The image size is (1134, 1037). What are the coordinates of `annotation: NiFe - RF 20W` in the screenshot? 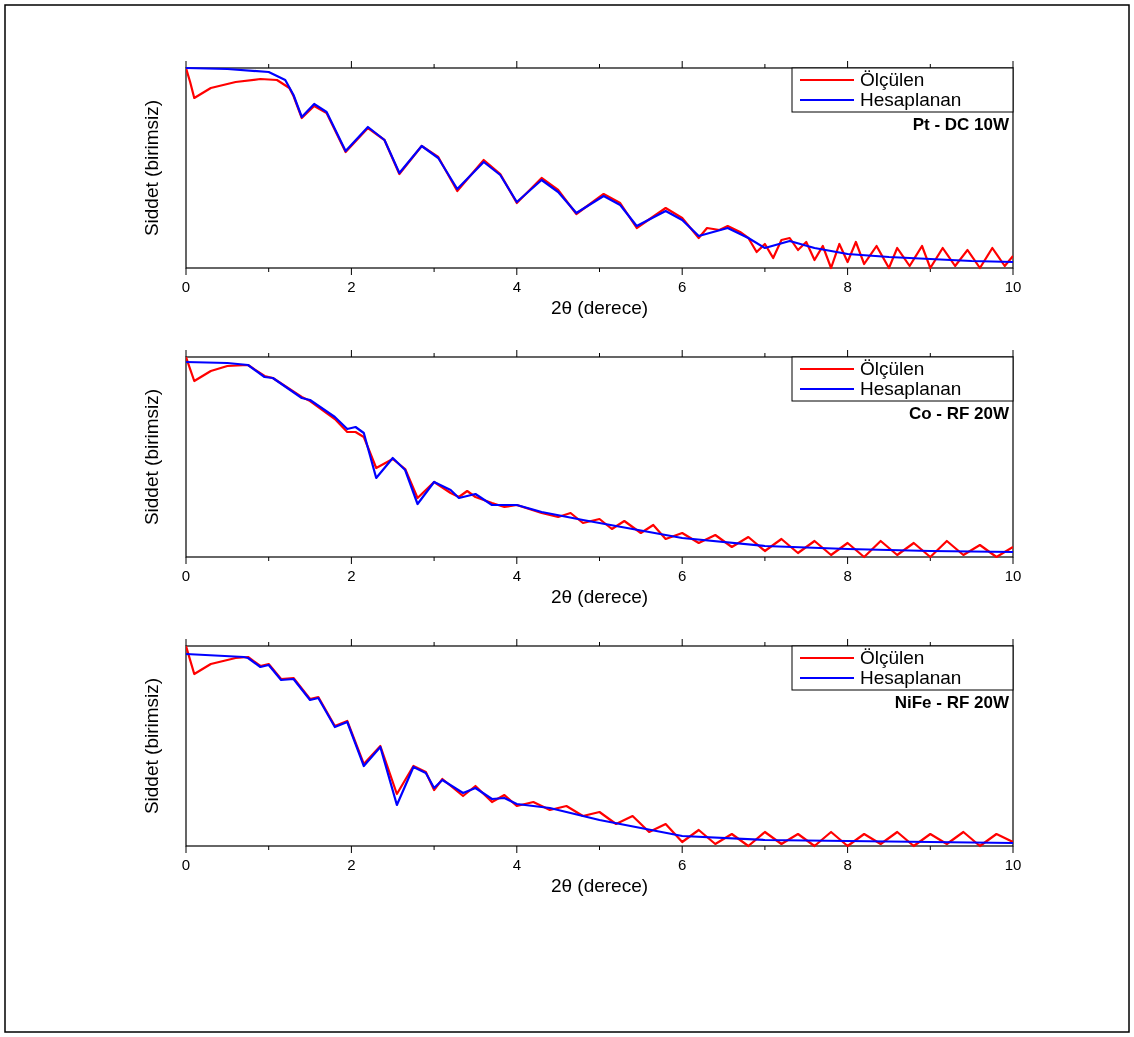 It's located at (952, 702).